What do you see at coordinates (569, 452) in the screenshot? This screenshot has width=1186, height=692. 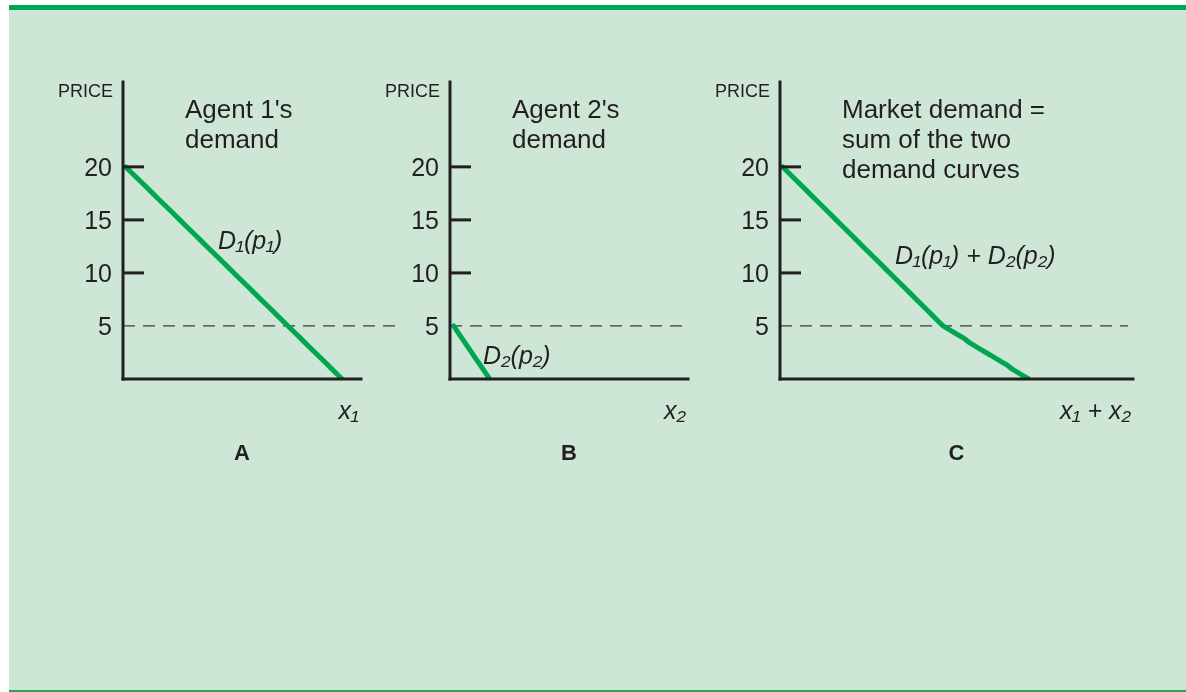 I see `text: B` at bounding box center [569, 452].